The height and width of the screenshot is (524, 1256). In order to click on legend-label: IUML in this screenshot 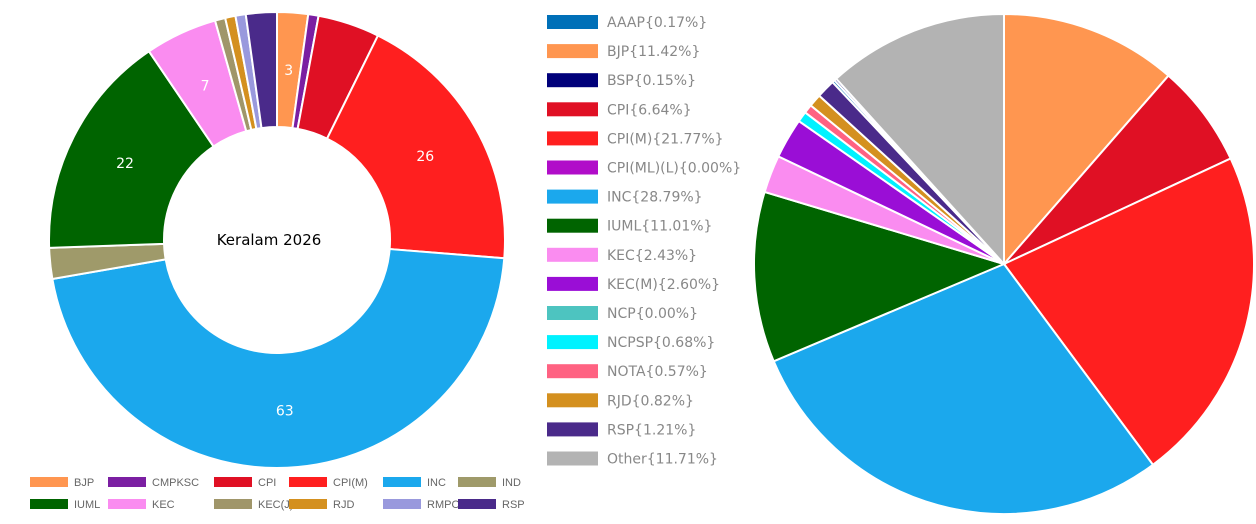, I will do `click(87, 505)`.